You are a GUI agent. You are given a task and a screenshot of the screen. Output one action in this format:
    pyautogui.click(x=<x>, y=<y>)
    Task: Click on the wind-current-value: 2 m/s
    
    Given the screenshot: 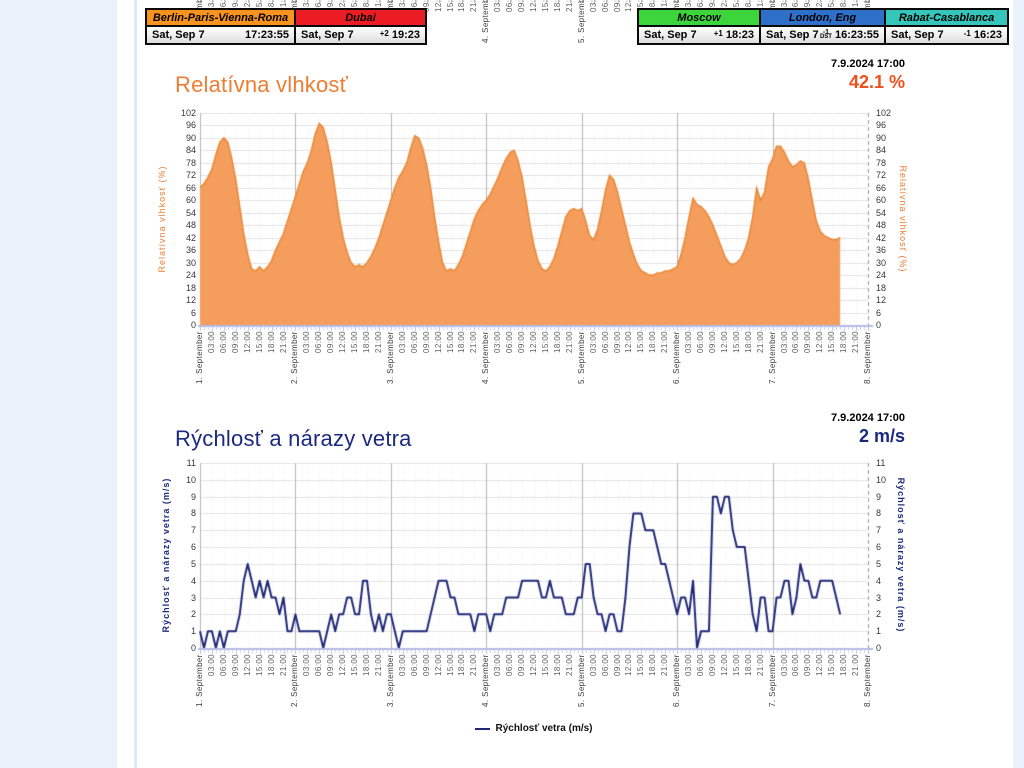 What is the action you would take?
    pyautogui.click(x=881, y=436)
    